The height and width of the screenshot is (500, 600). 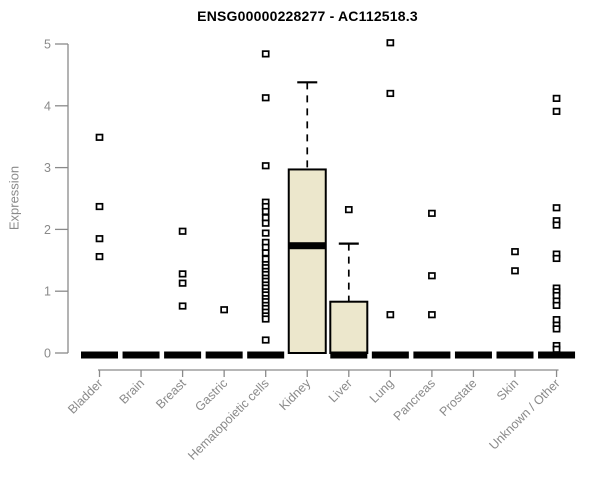 I want to click on category-tick-label: Kidney, so click(x=294, y=394).